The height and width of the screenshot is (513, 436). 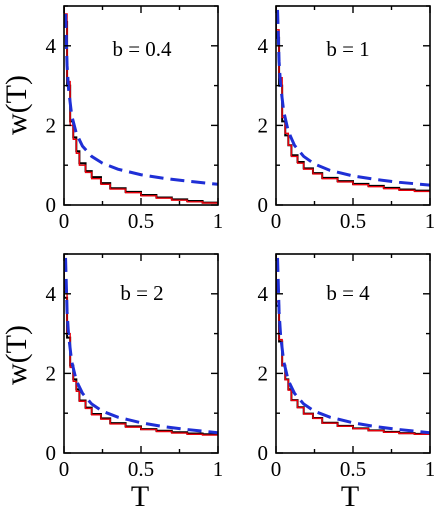 I want to click on plot-frame, so click(x=353, y=105).